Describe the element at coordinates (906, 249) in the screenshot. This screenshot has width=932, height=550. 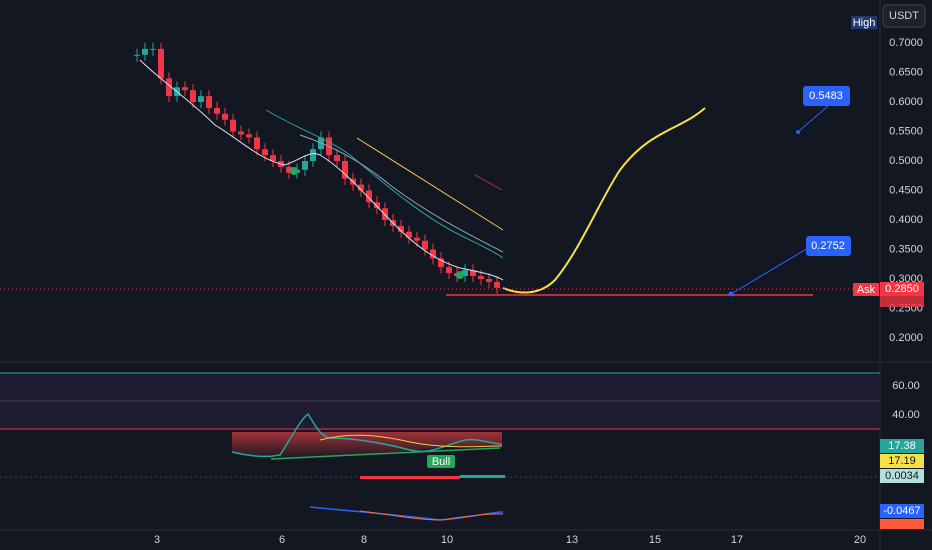
I see `price-tick-label: 0.3500` at that location.